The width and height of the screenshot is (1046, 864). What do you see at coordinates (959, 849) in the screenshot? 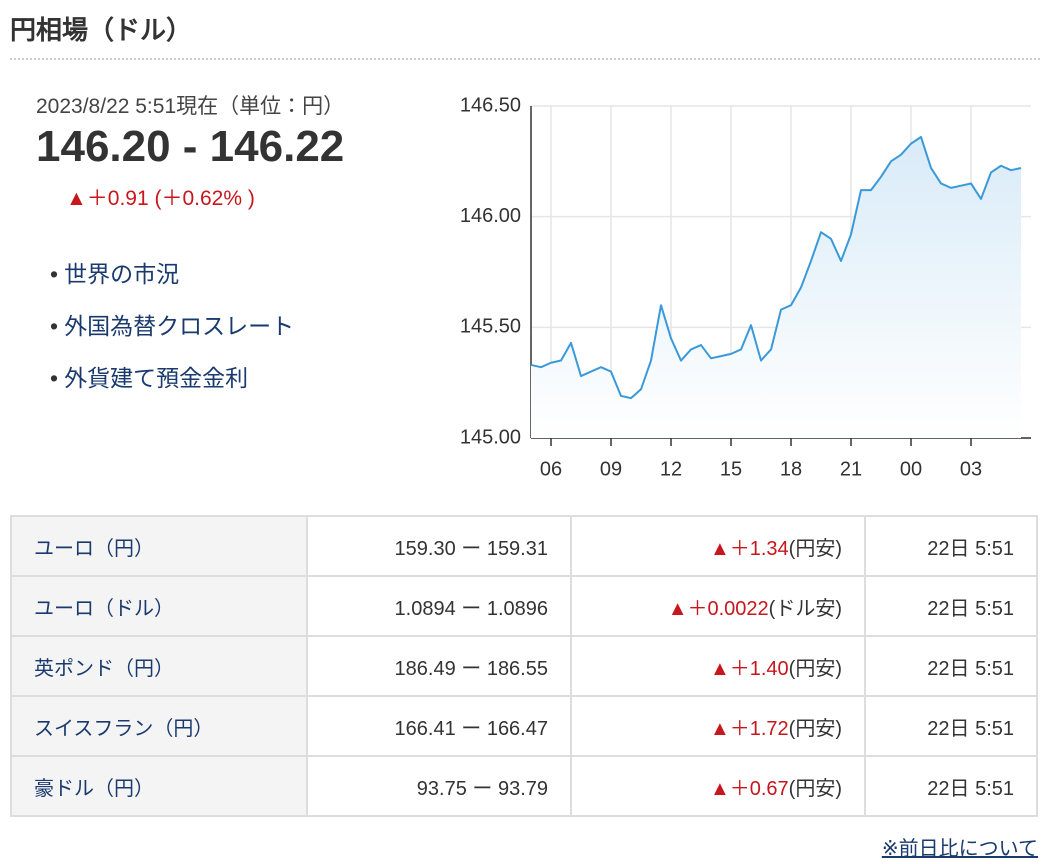
I see `footnote-link: ※前日比について` at bounding box center [959, 849].